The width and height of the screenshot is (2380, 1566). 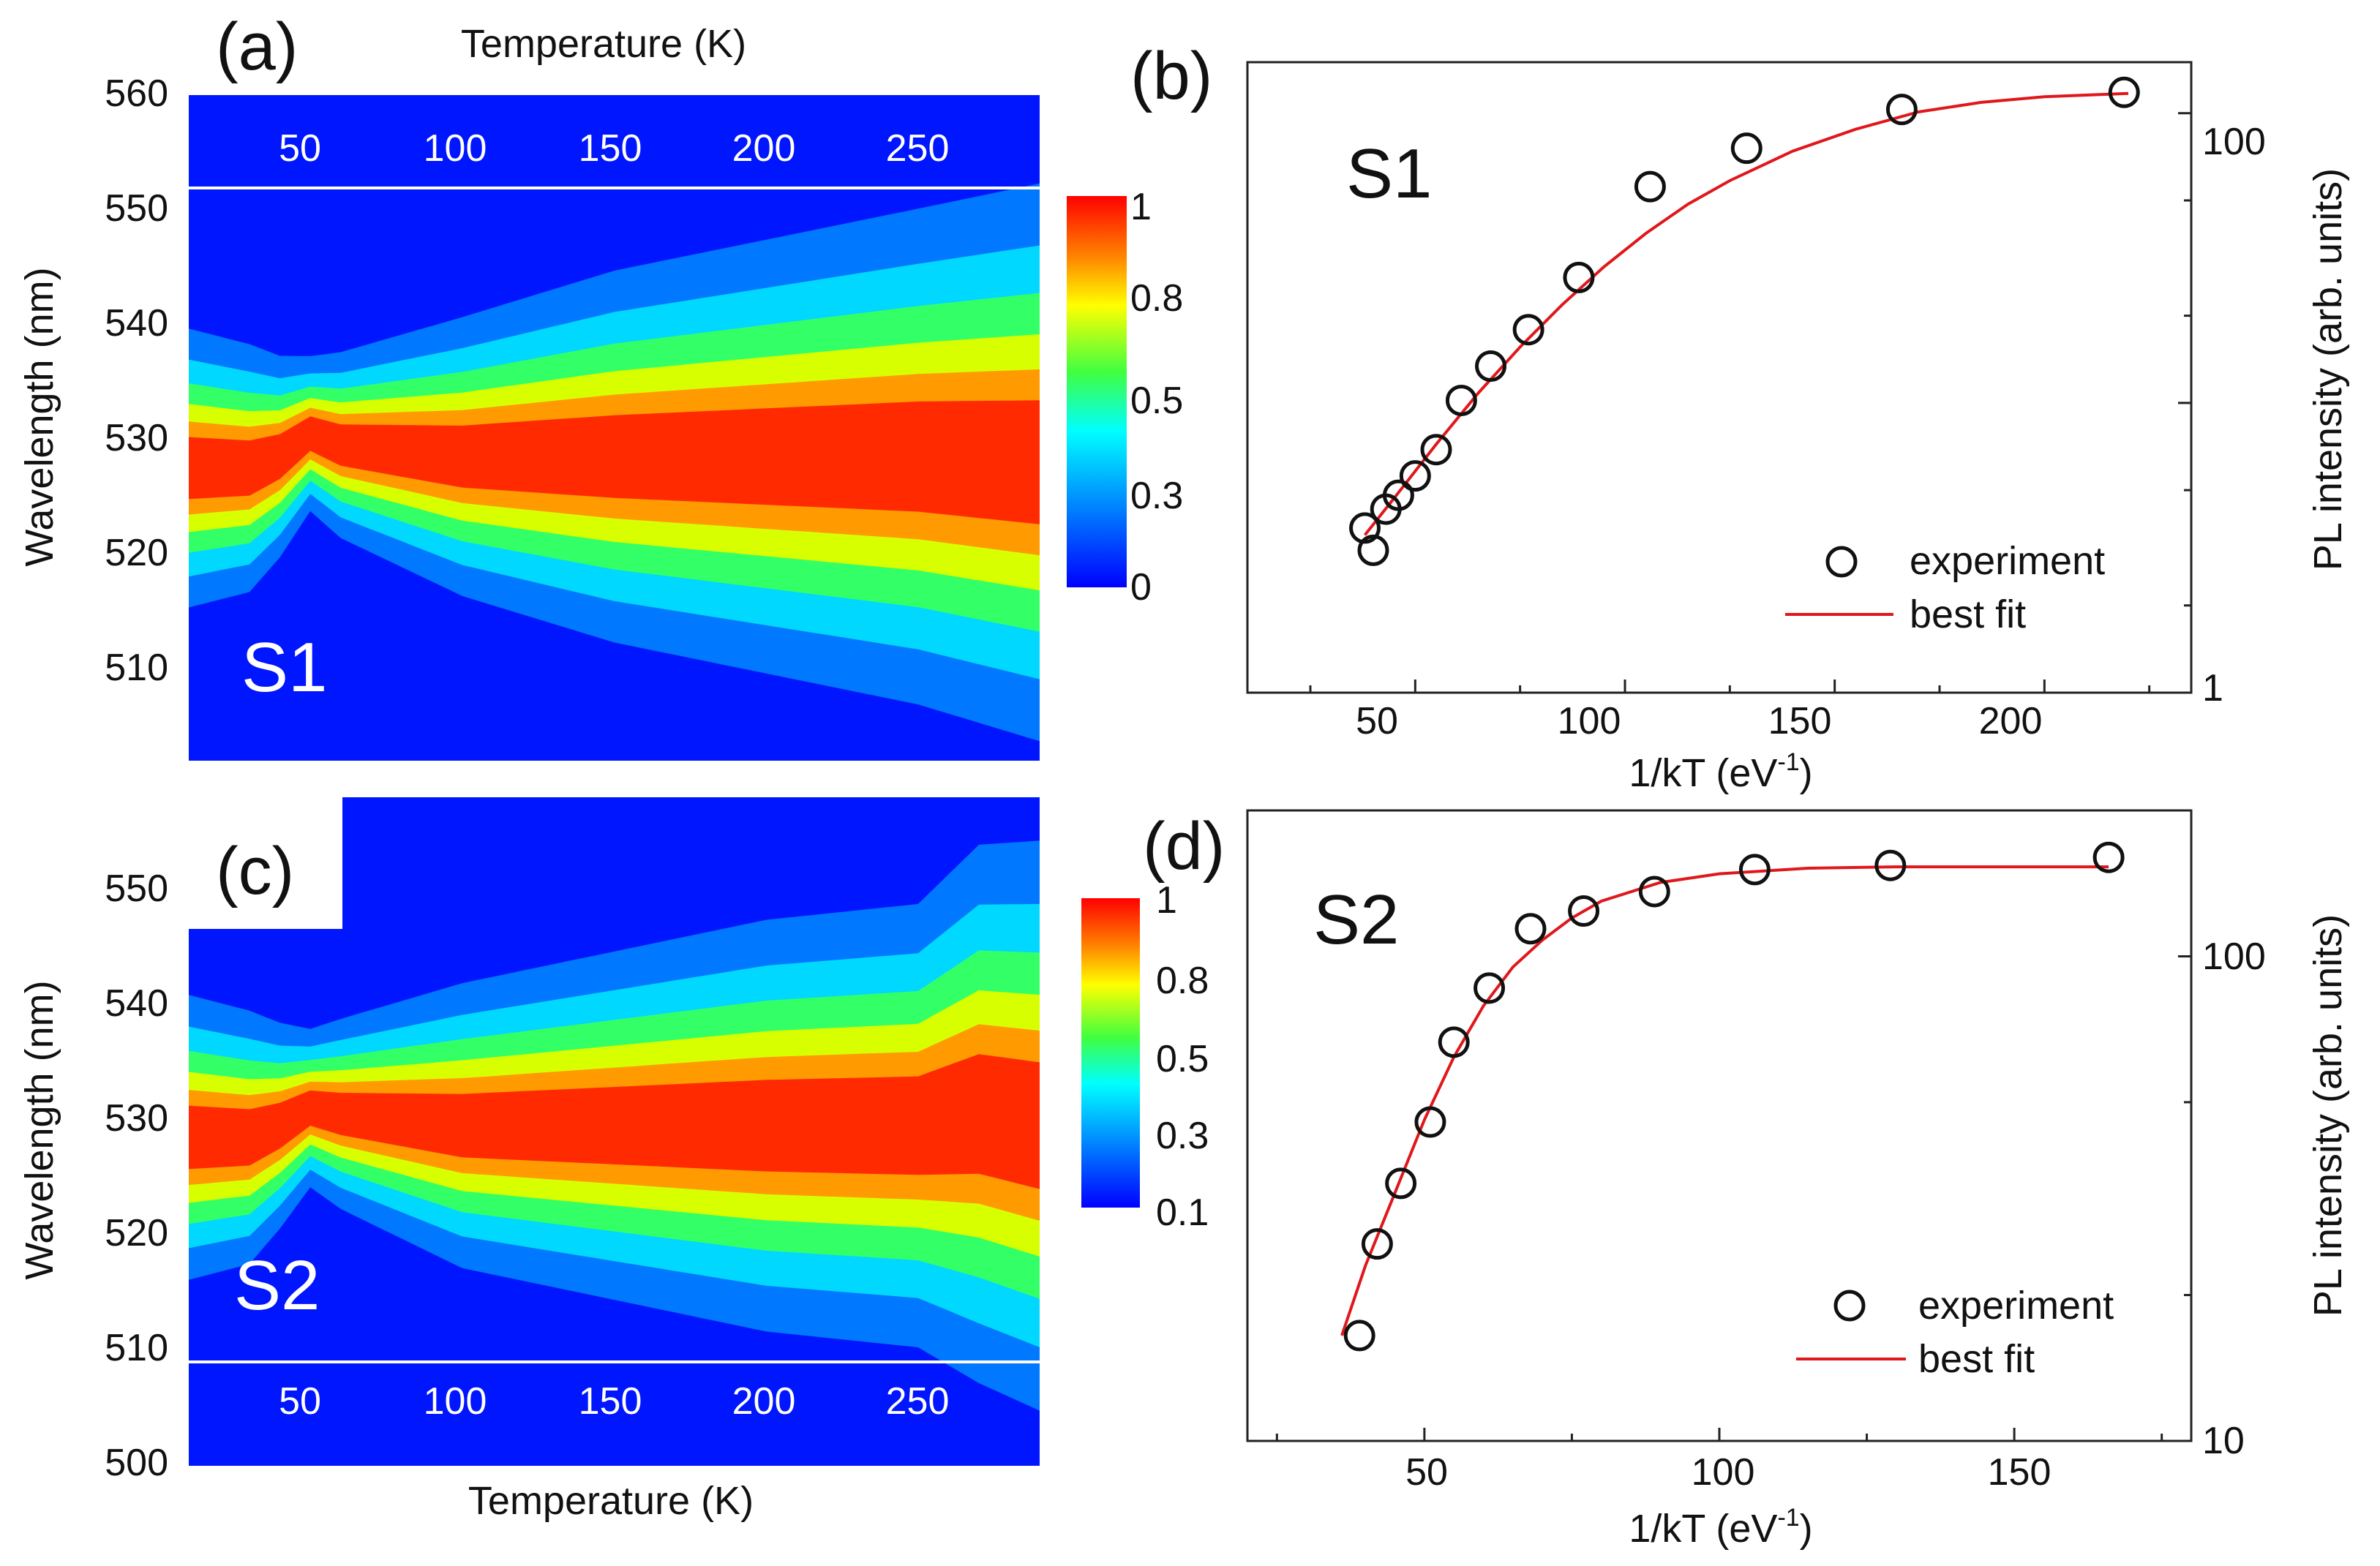 I want to click on panel-label-d: (d), so click(x=1184, y=846).